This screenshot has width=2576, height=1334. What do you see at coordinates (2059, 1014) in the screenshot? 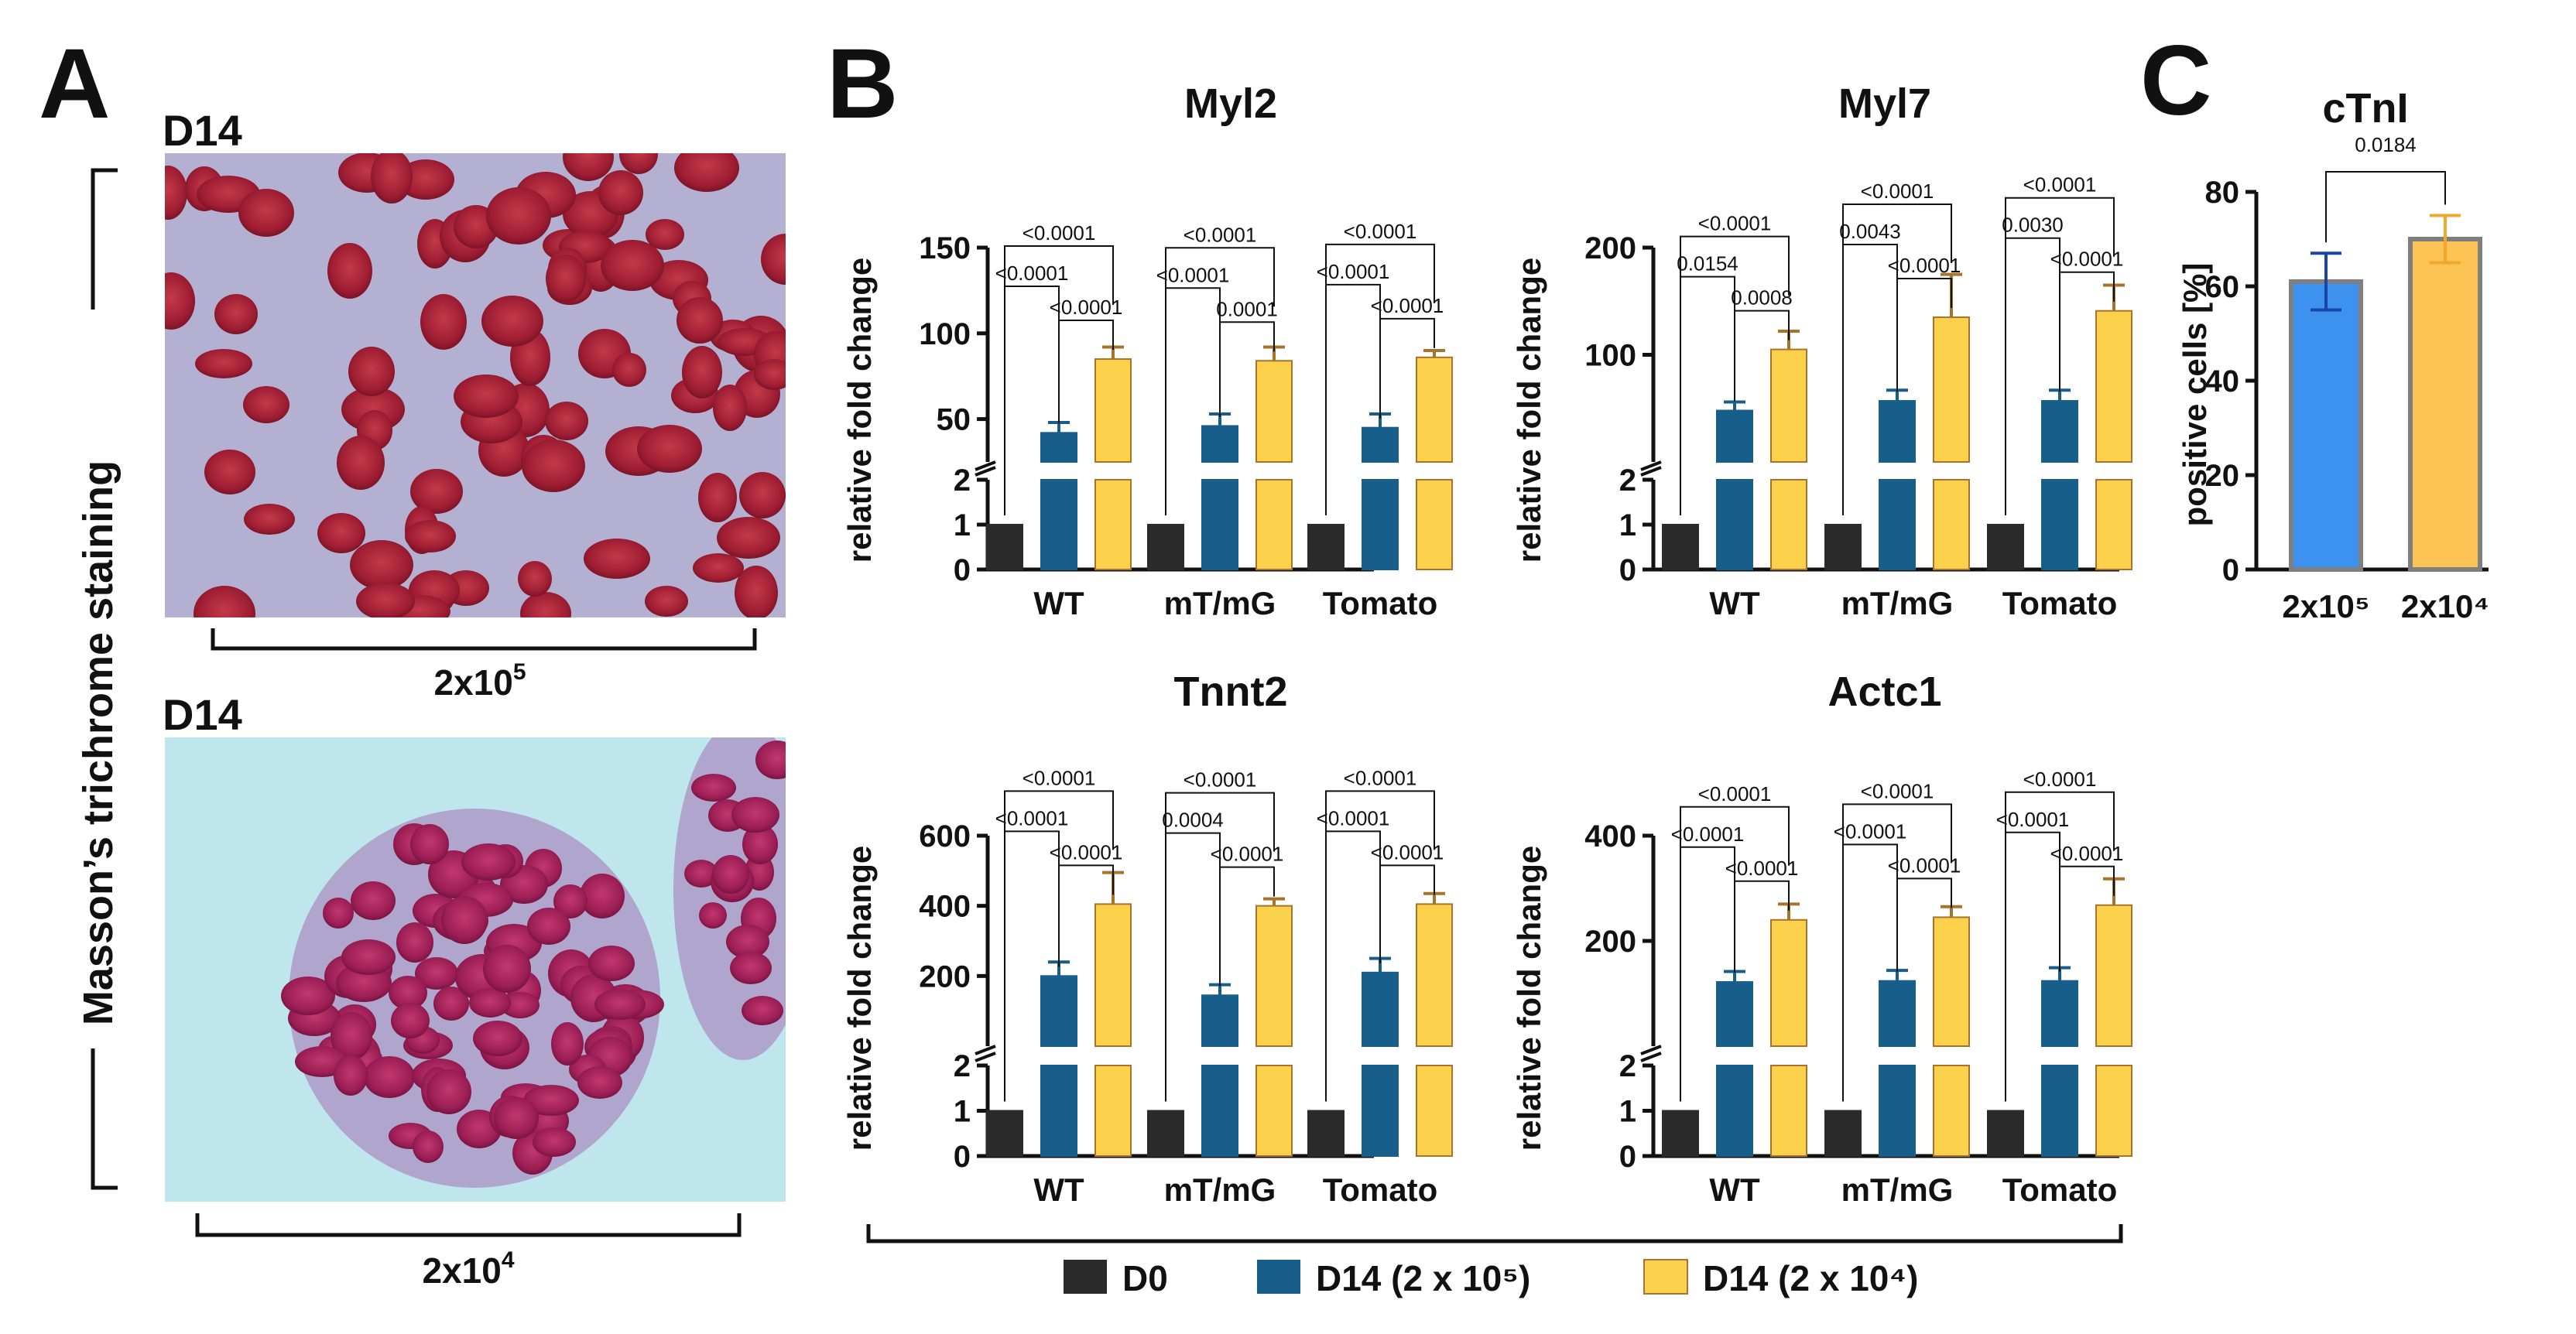
I see `bar-Tomato-s1` at bounding box center [2059, 1014].